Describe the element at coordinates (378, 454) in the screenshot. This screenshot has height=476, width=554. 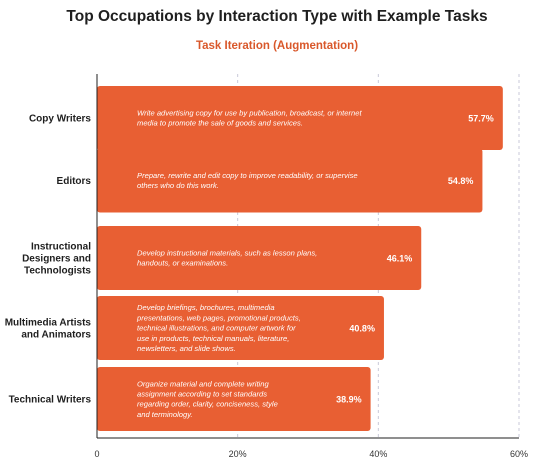
I see `x-tick-label: 40%` at that location.